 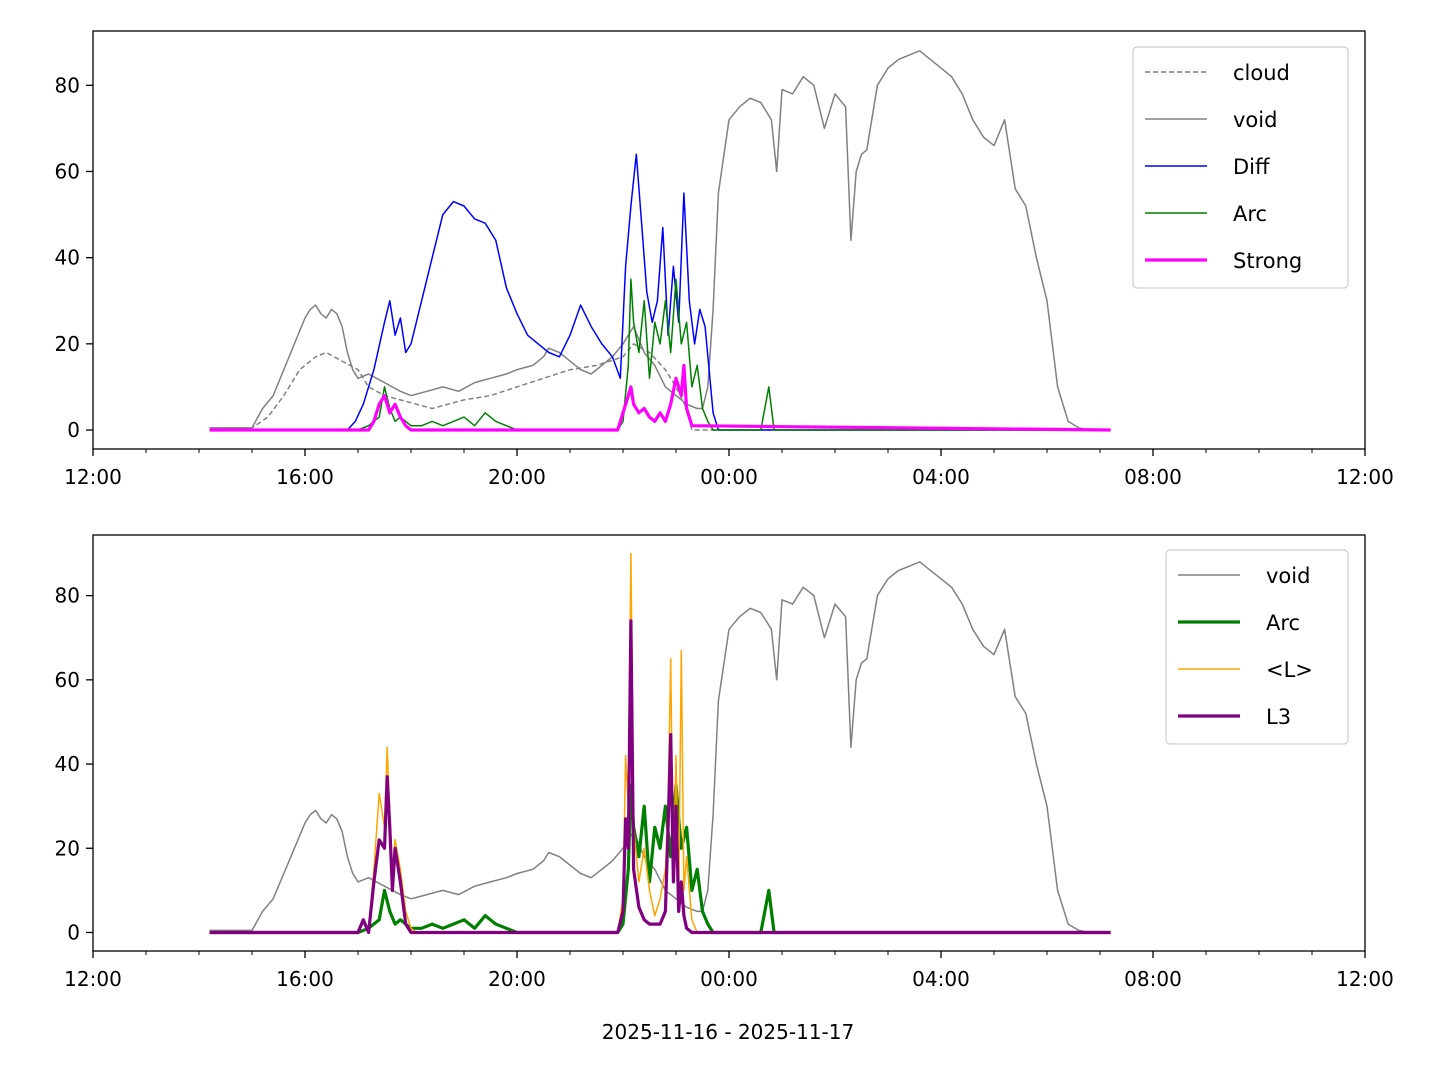 What do you see at coordinates (1261, 73) in the screenshot?
I see `legend-label-cloud: cloud` at bounding box center [1261, 73].